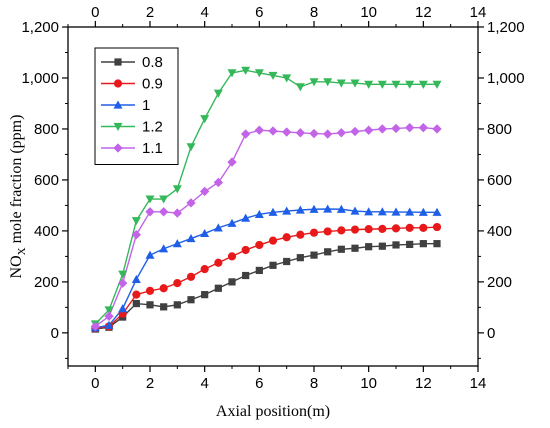  I want to click on x-tick-label-top: 6, so click(259, 12).